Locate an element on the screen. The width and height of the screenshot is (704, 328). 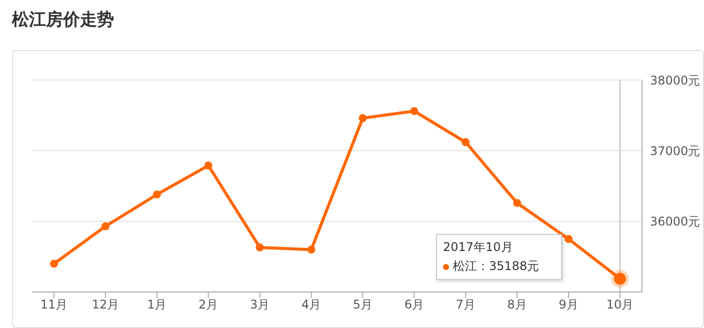
x-tick-label: 2月 is located at coordinates (208, 305).